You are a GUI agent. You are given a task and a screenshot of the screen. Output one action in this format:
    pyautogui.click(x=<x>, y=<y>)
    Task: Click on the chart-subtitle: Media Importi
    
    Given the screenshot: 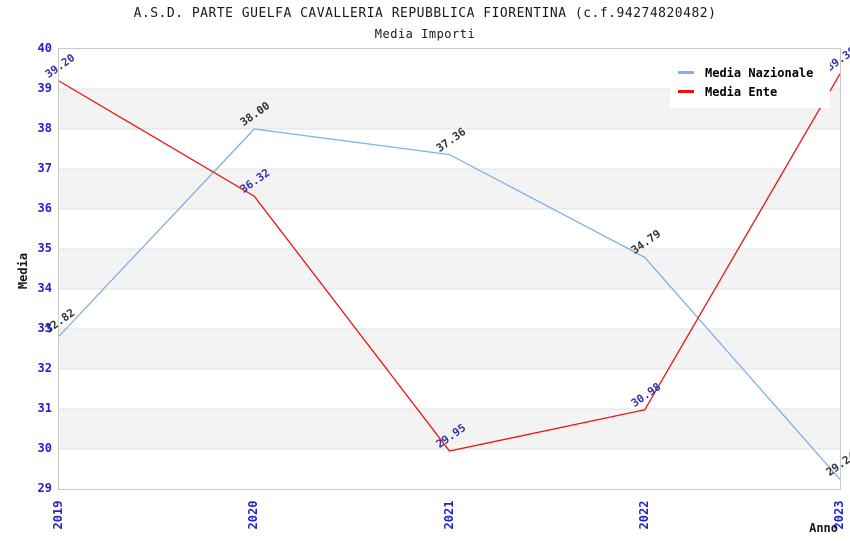 What is the action you would take?
    pyautogui.click(x=425, y=34)
    